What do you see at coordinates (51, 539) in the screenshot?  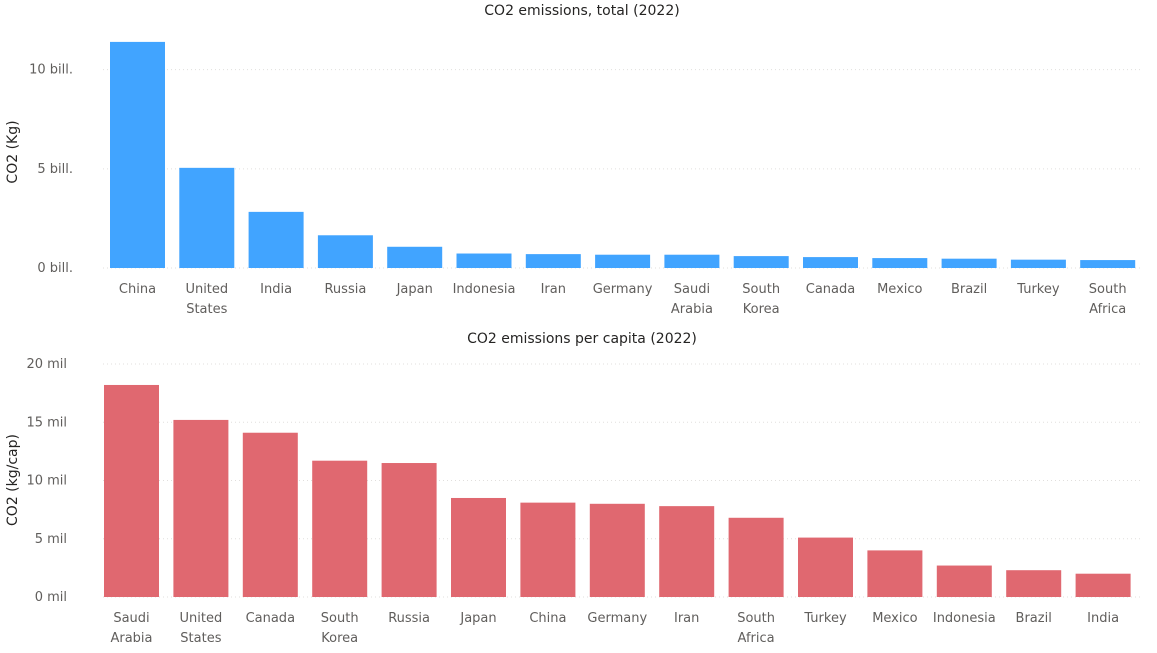 I see `y-tick-label: 5 mil` at bounding box center [51, 539].